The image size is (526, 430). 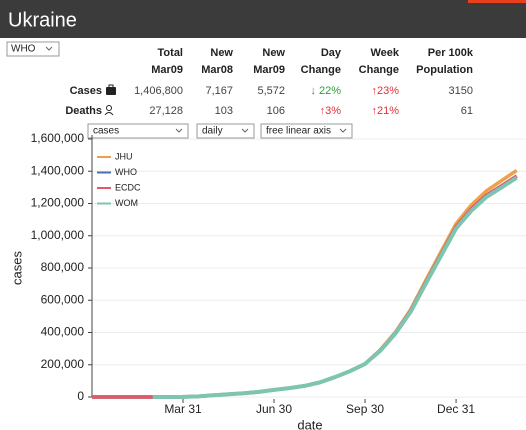 What do you see at coordinates (124, 156) in the screenshot?
I see `legend-label: JHU` at bounding box center [124, 156].